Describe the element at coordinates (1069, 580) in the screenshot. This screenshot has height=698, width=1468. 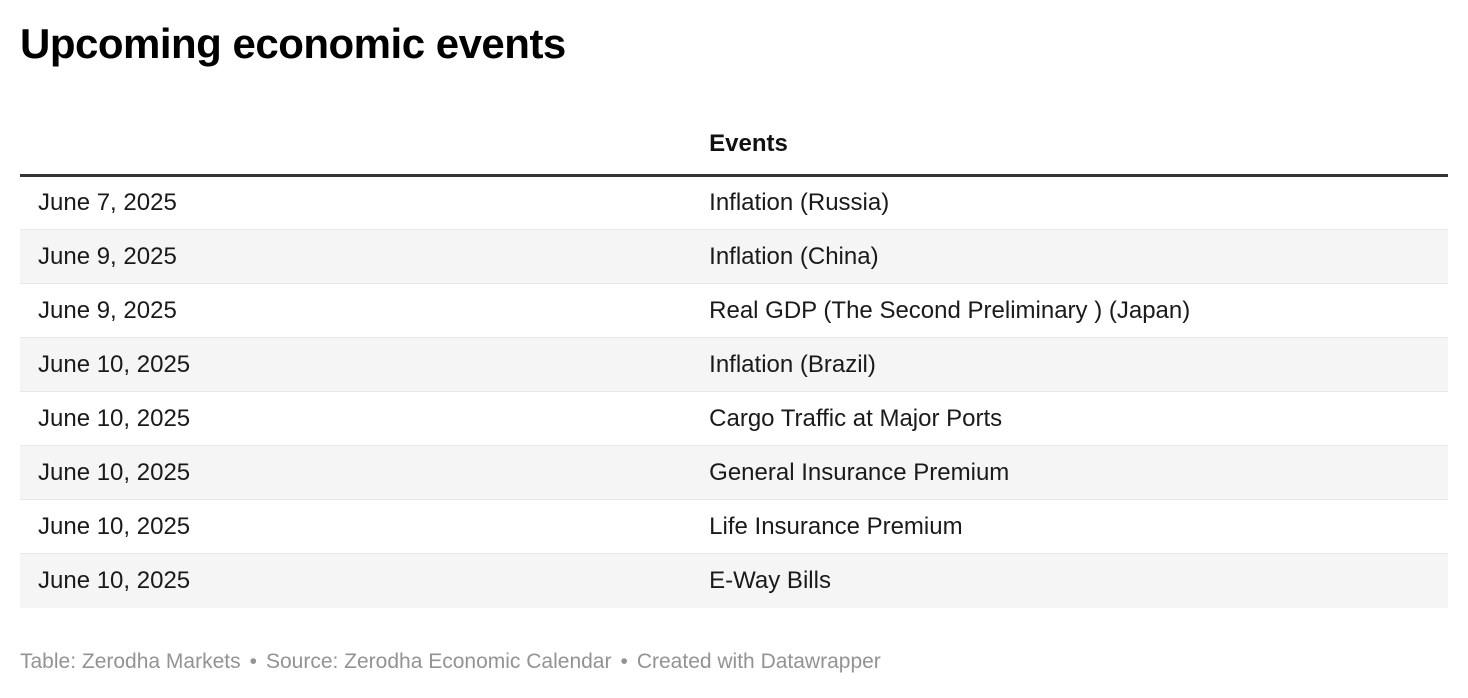
I see `event-cell: E-Way Bills` at that location.